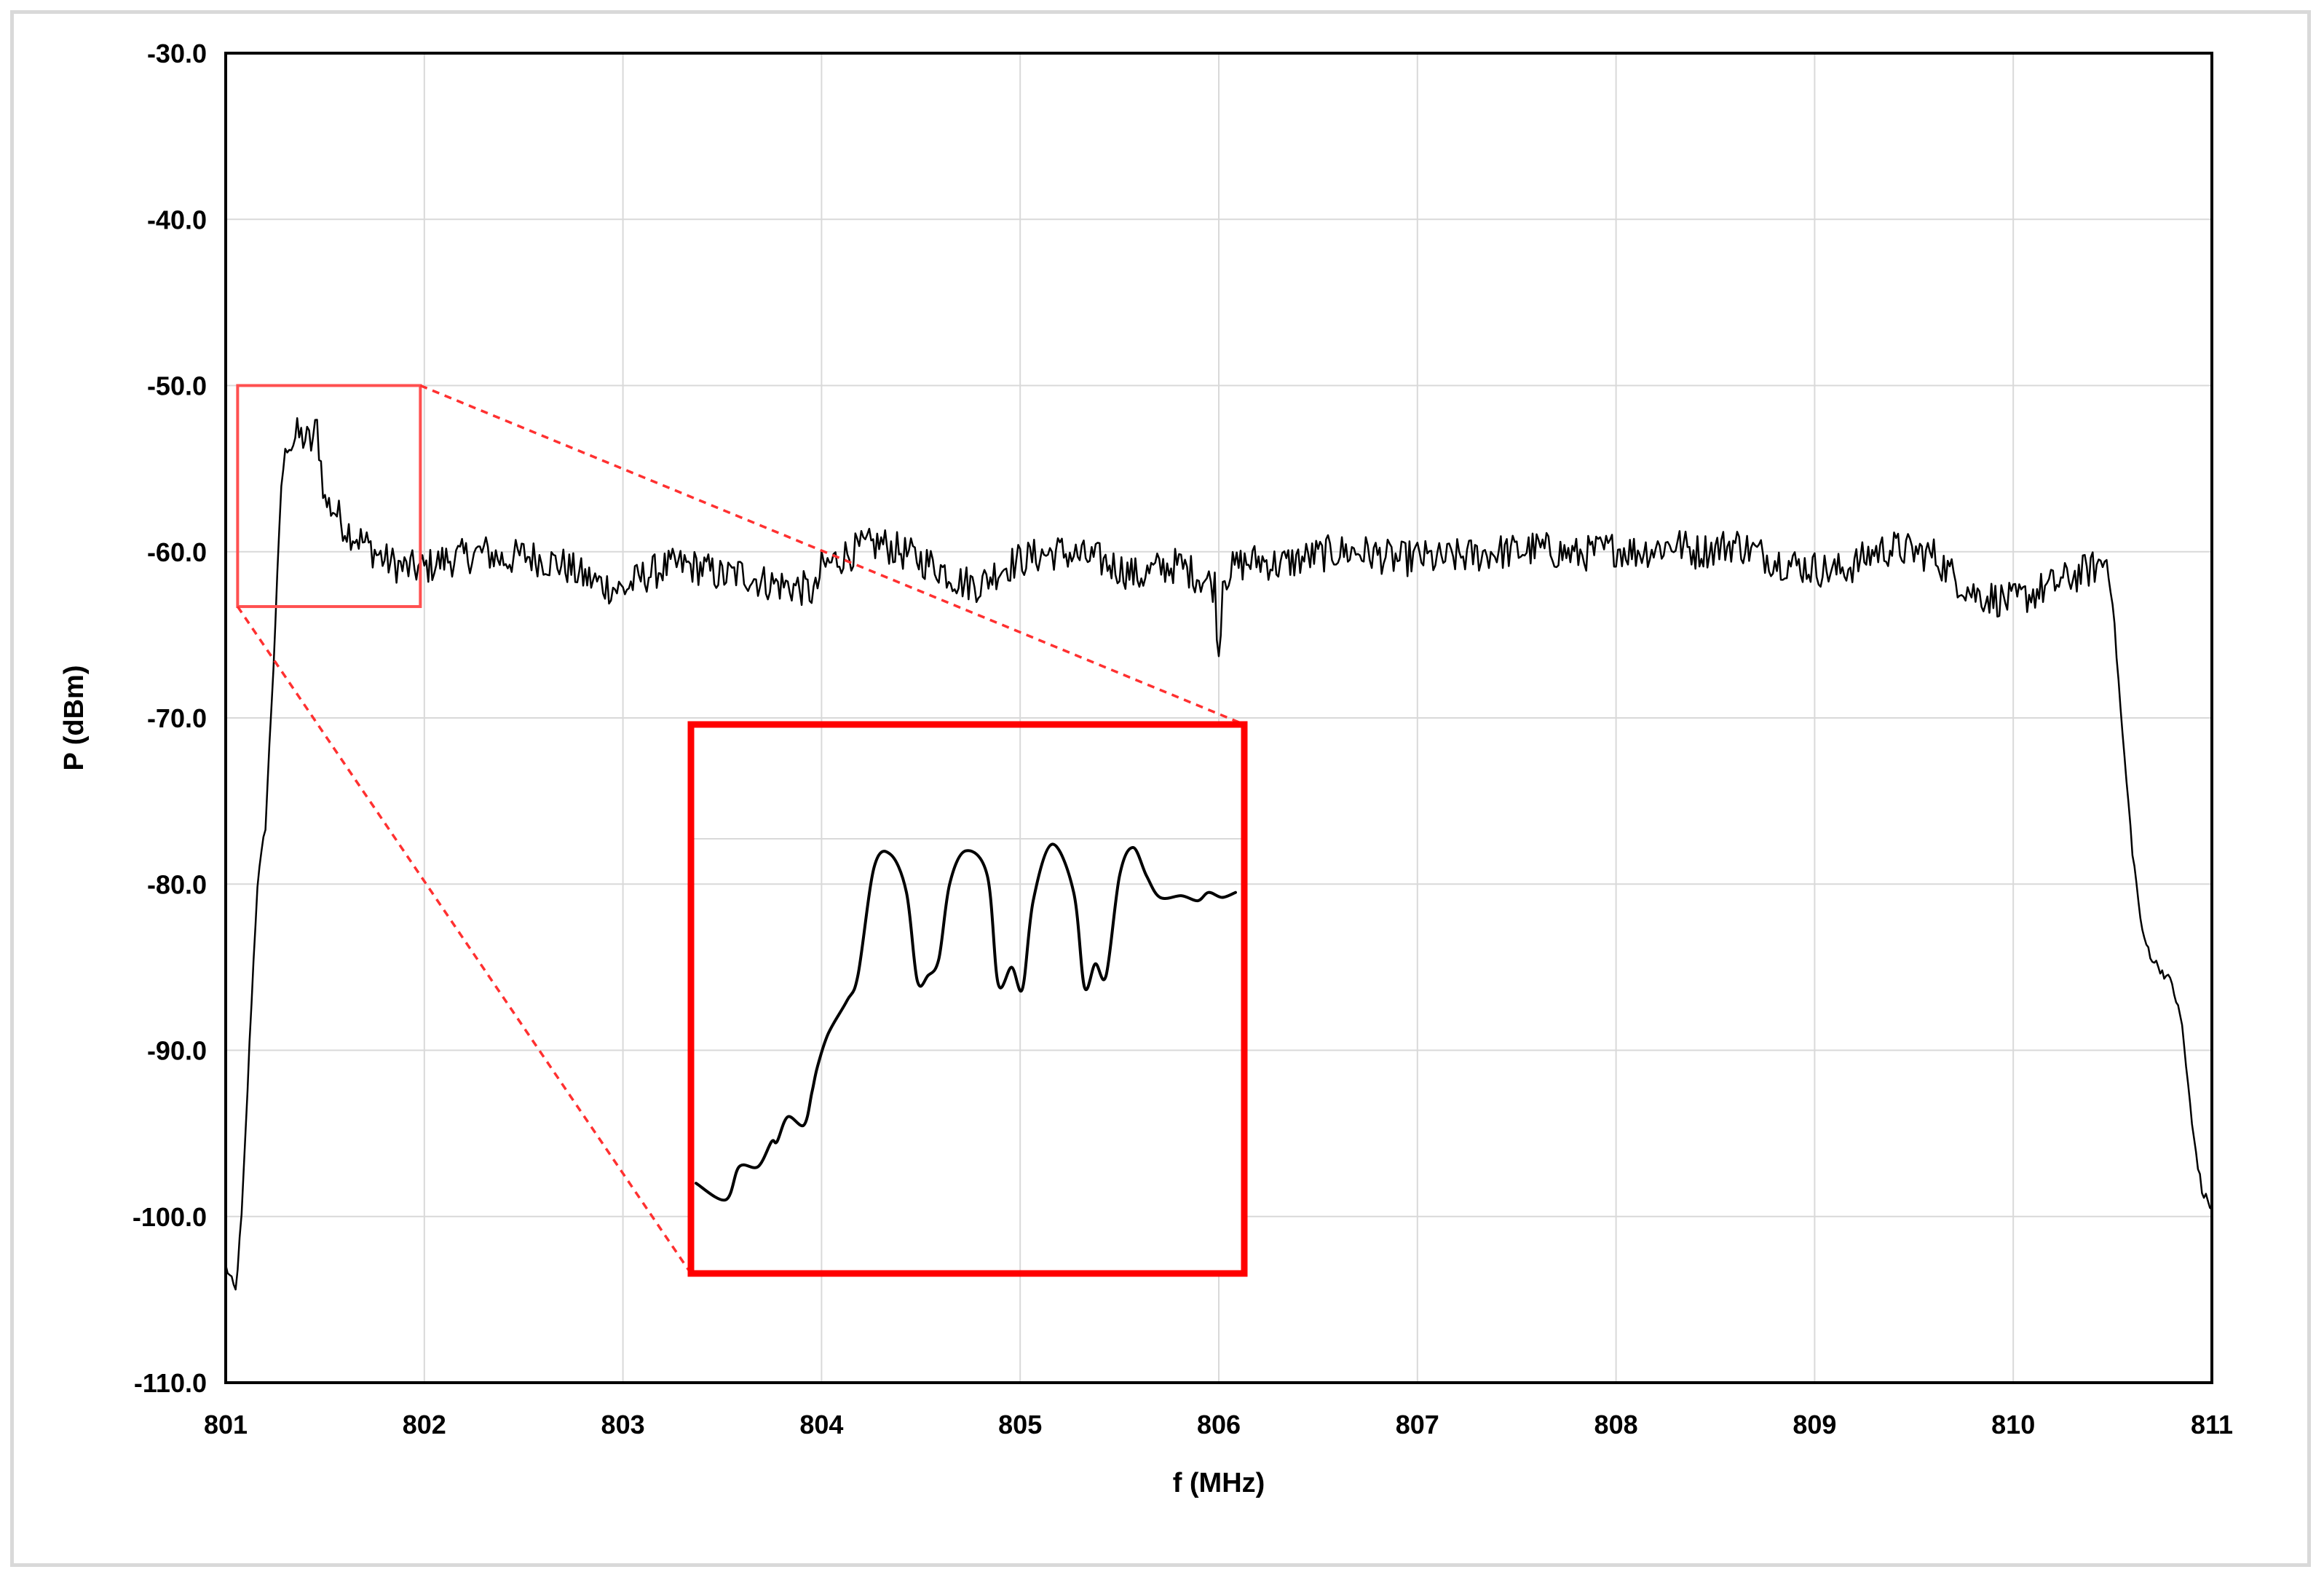 The height and width of the screenshot is (1580, 2324). What do you see at coordinates (177, 219) in the screenshot?
I see `y-tick-label: -40.0` at bounding box center [177, 219].